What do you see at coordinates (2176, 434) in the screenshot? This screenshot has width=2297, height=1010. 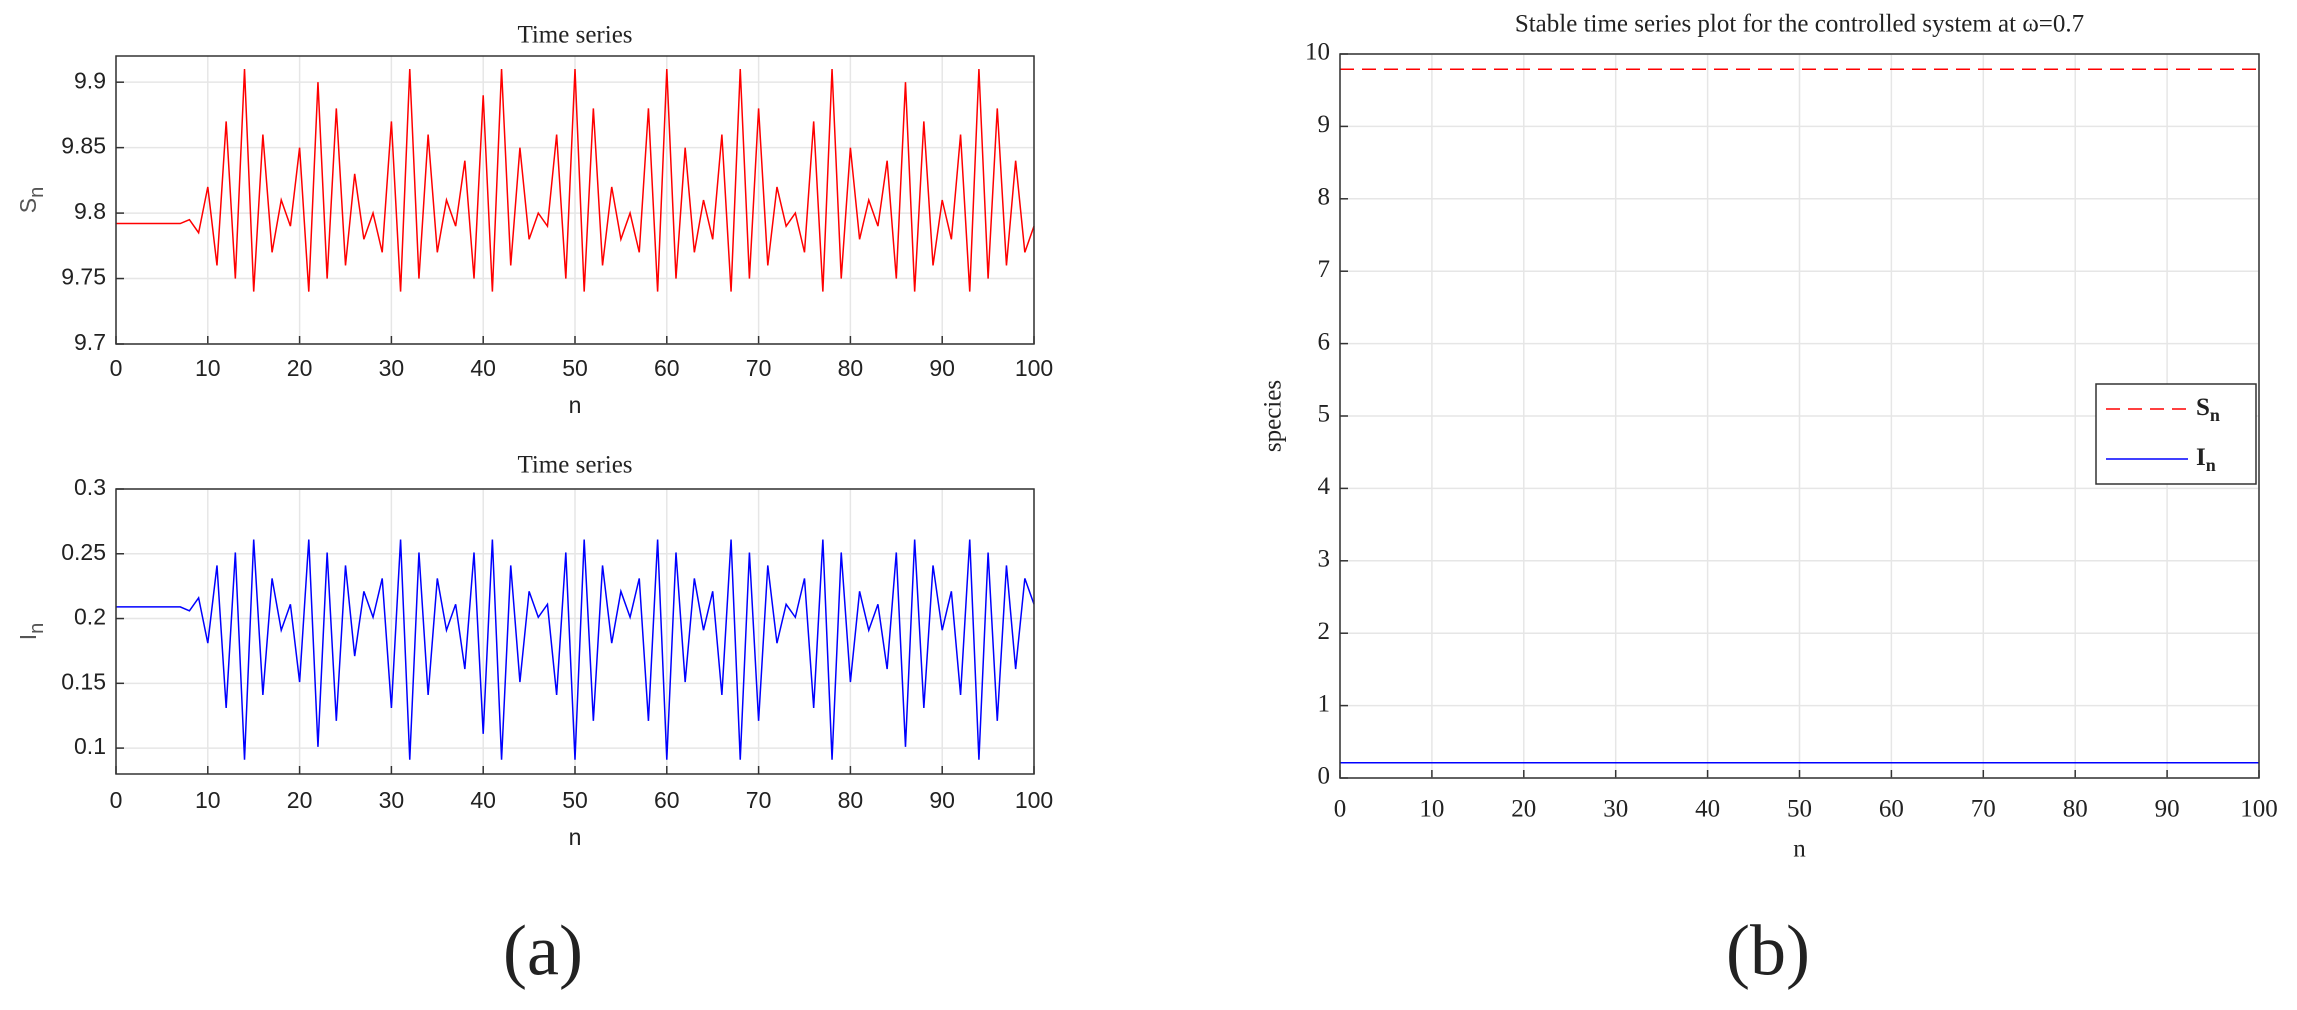 I see `legend-box` at bounding box center [2176, 434].